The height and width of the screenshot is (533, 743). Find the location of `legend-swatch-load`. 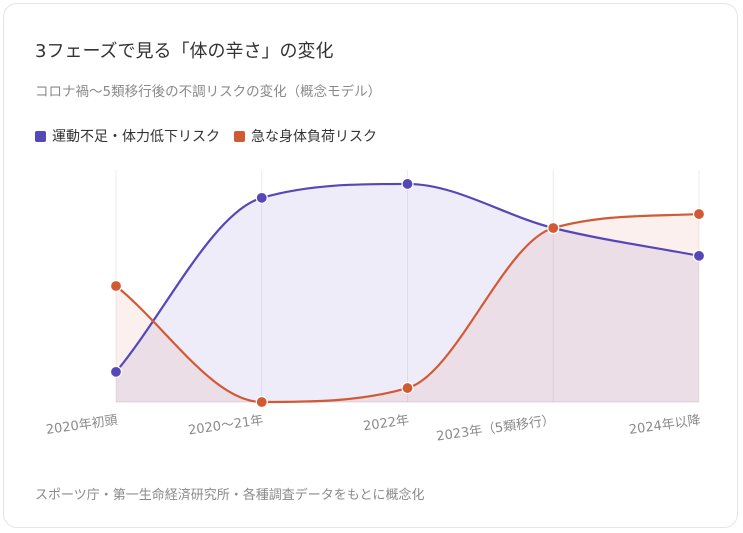

legend-swatch-load is located at coordinates (239, 136).